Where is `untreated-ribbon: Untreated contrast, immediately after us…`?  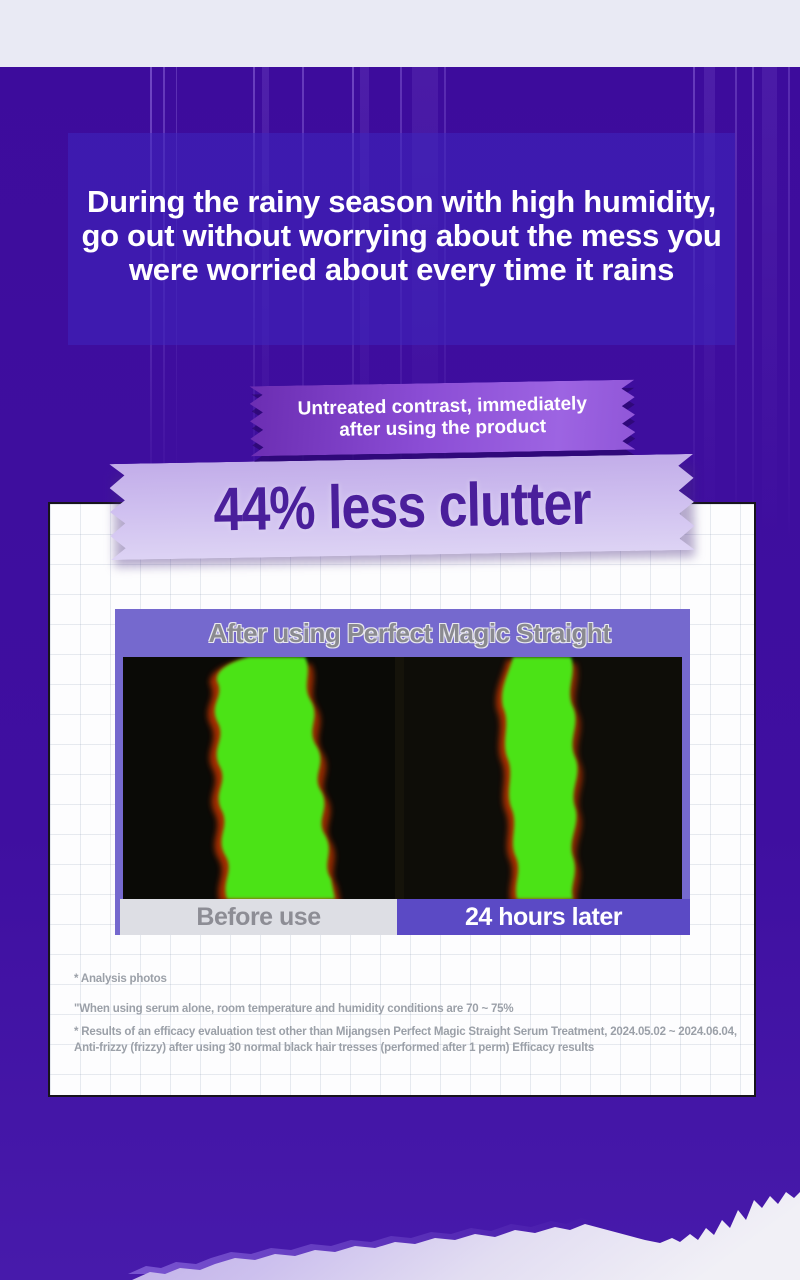
untreated-ribbon: Untreated contrast, immediately after us… is located at coordinates (442, 418).